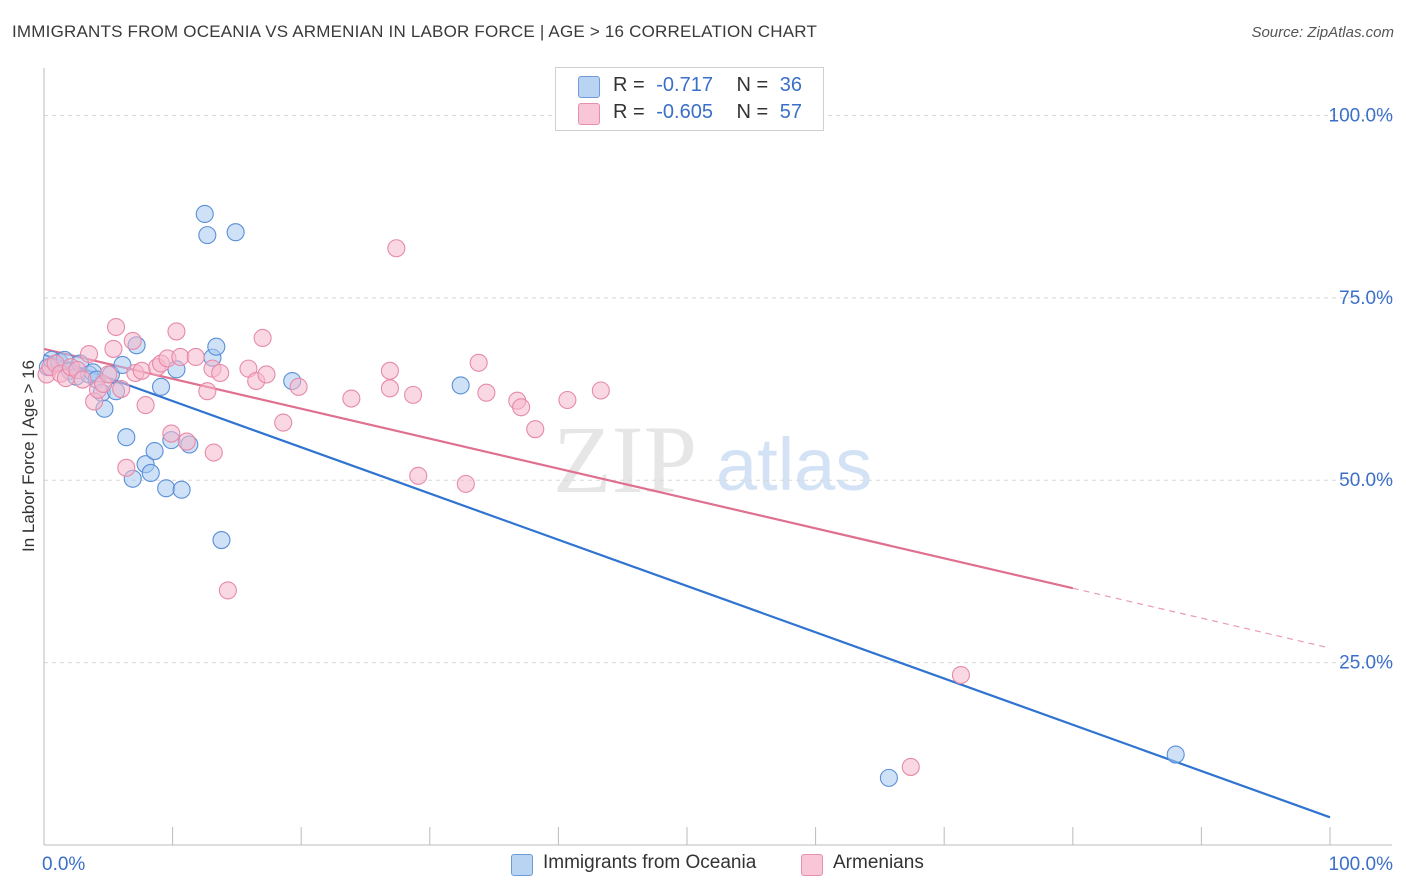 The image size is (1406, 892). What do you see at coordinates (63, 864) in the screenshot?
I see `x-tick-label: 0.0%` at bounding box center [63, 864].